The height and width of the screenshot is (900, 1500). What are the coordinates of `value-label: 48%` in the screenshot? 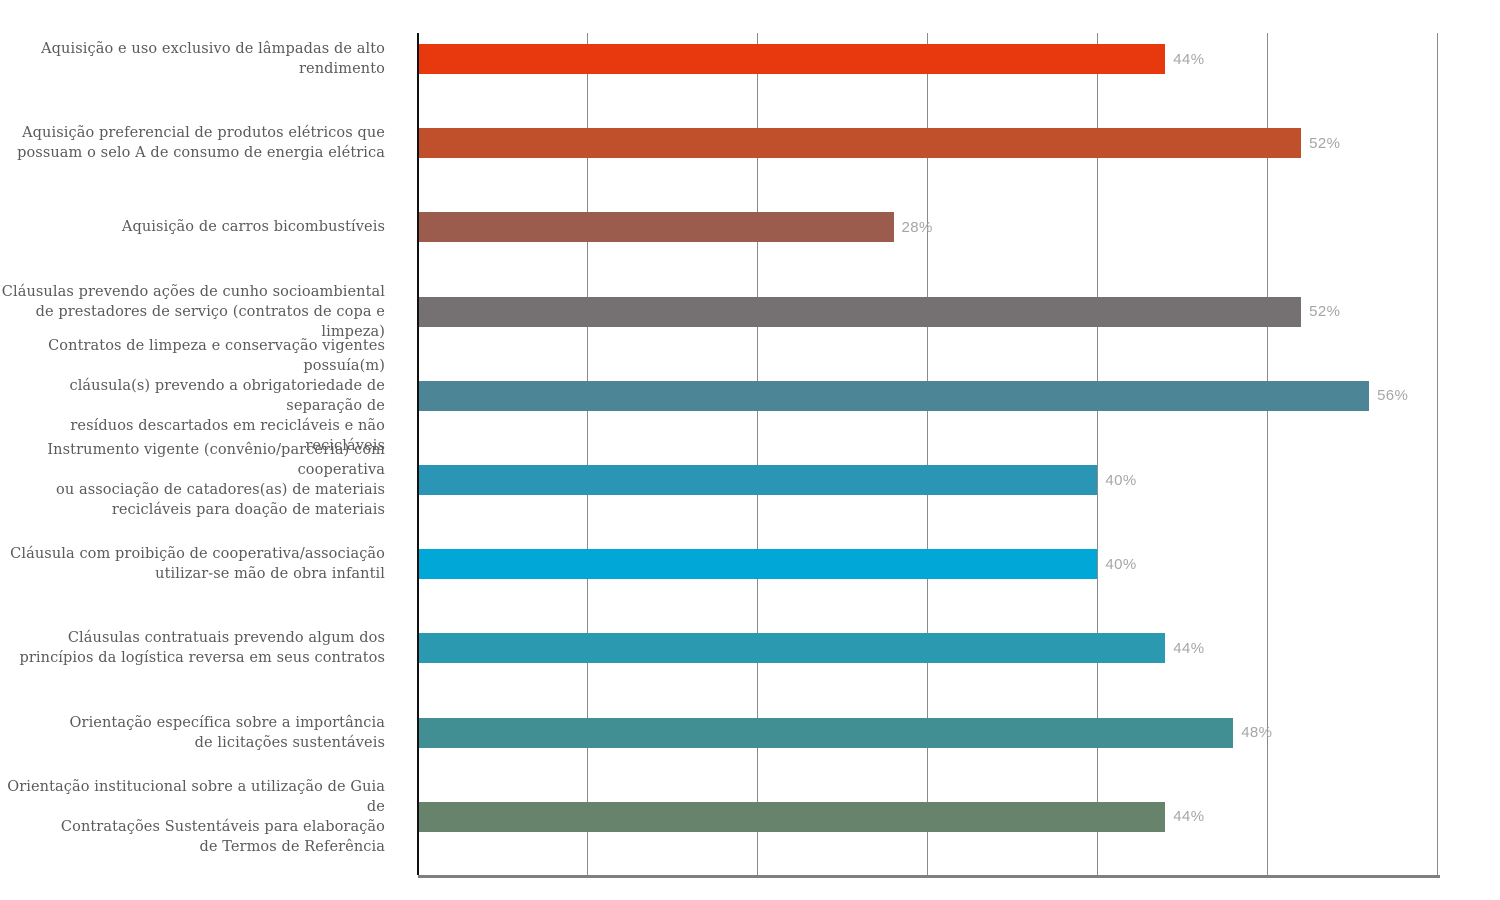 It's located at (1257, 733).